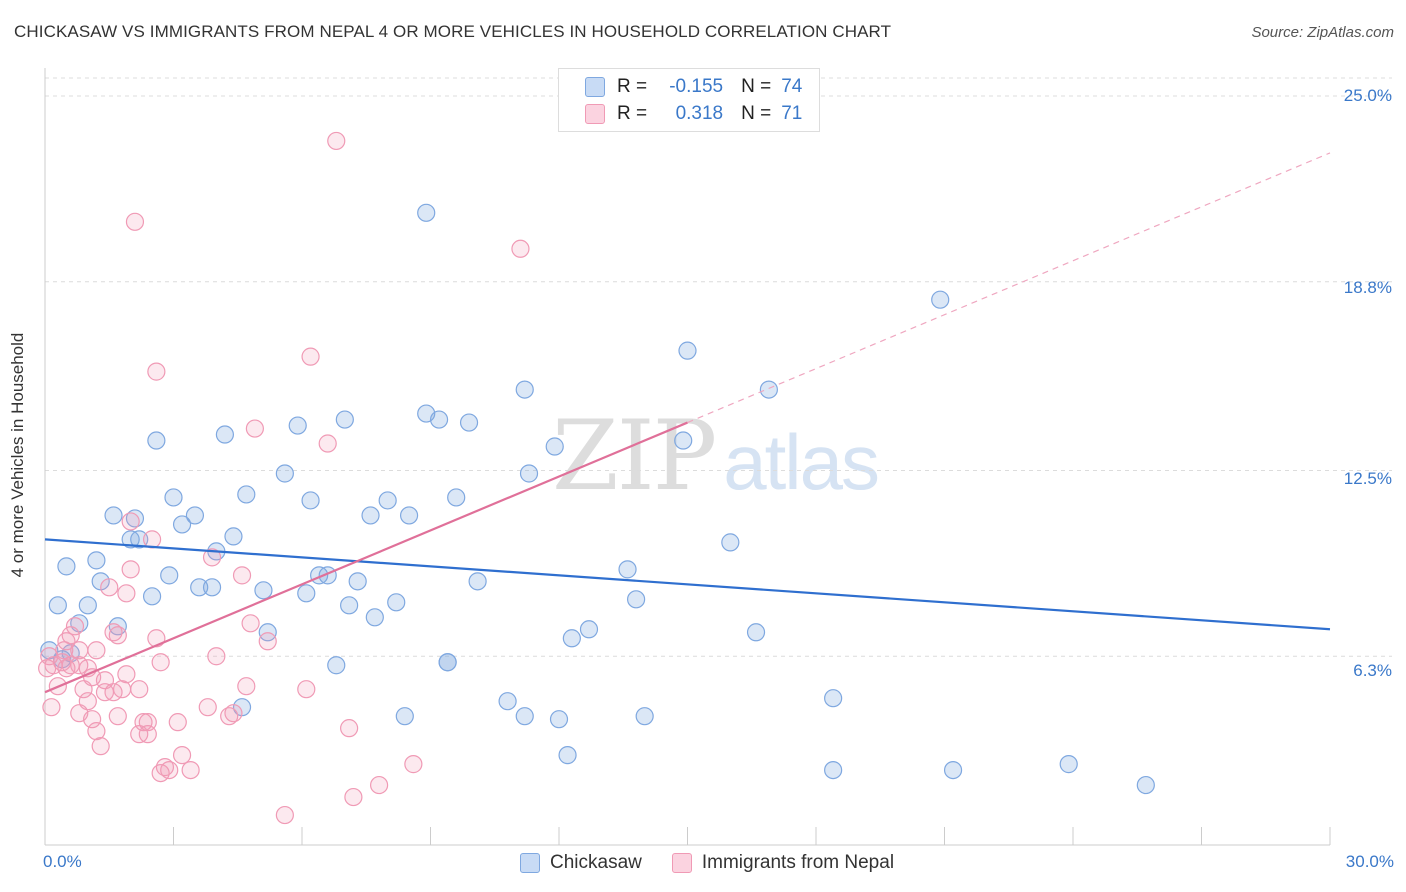  Describe the element at coordinates (62, 861) in the screenshot. I see `x-tick-label-min: 0.0%` at that location.